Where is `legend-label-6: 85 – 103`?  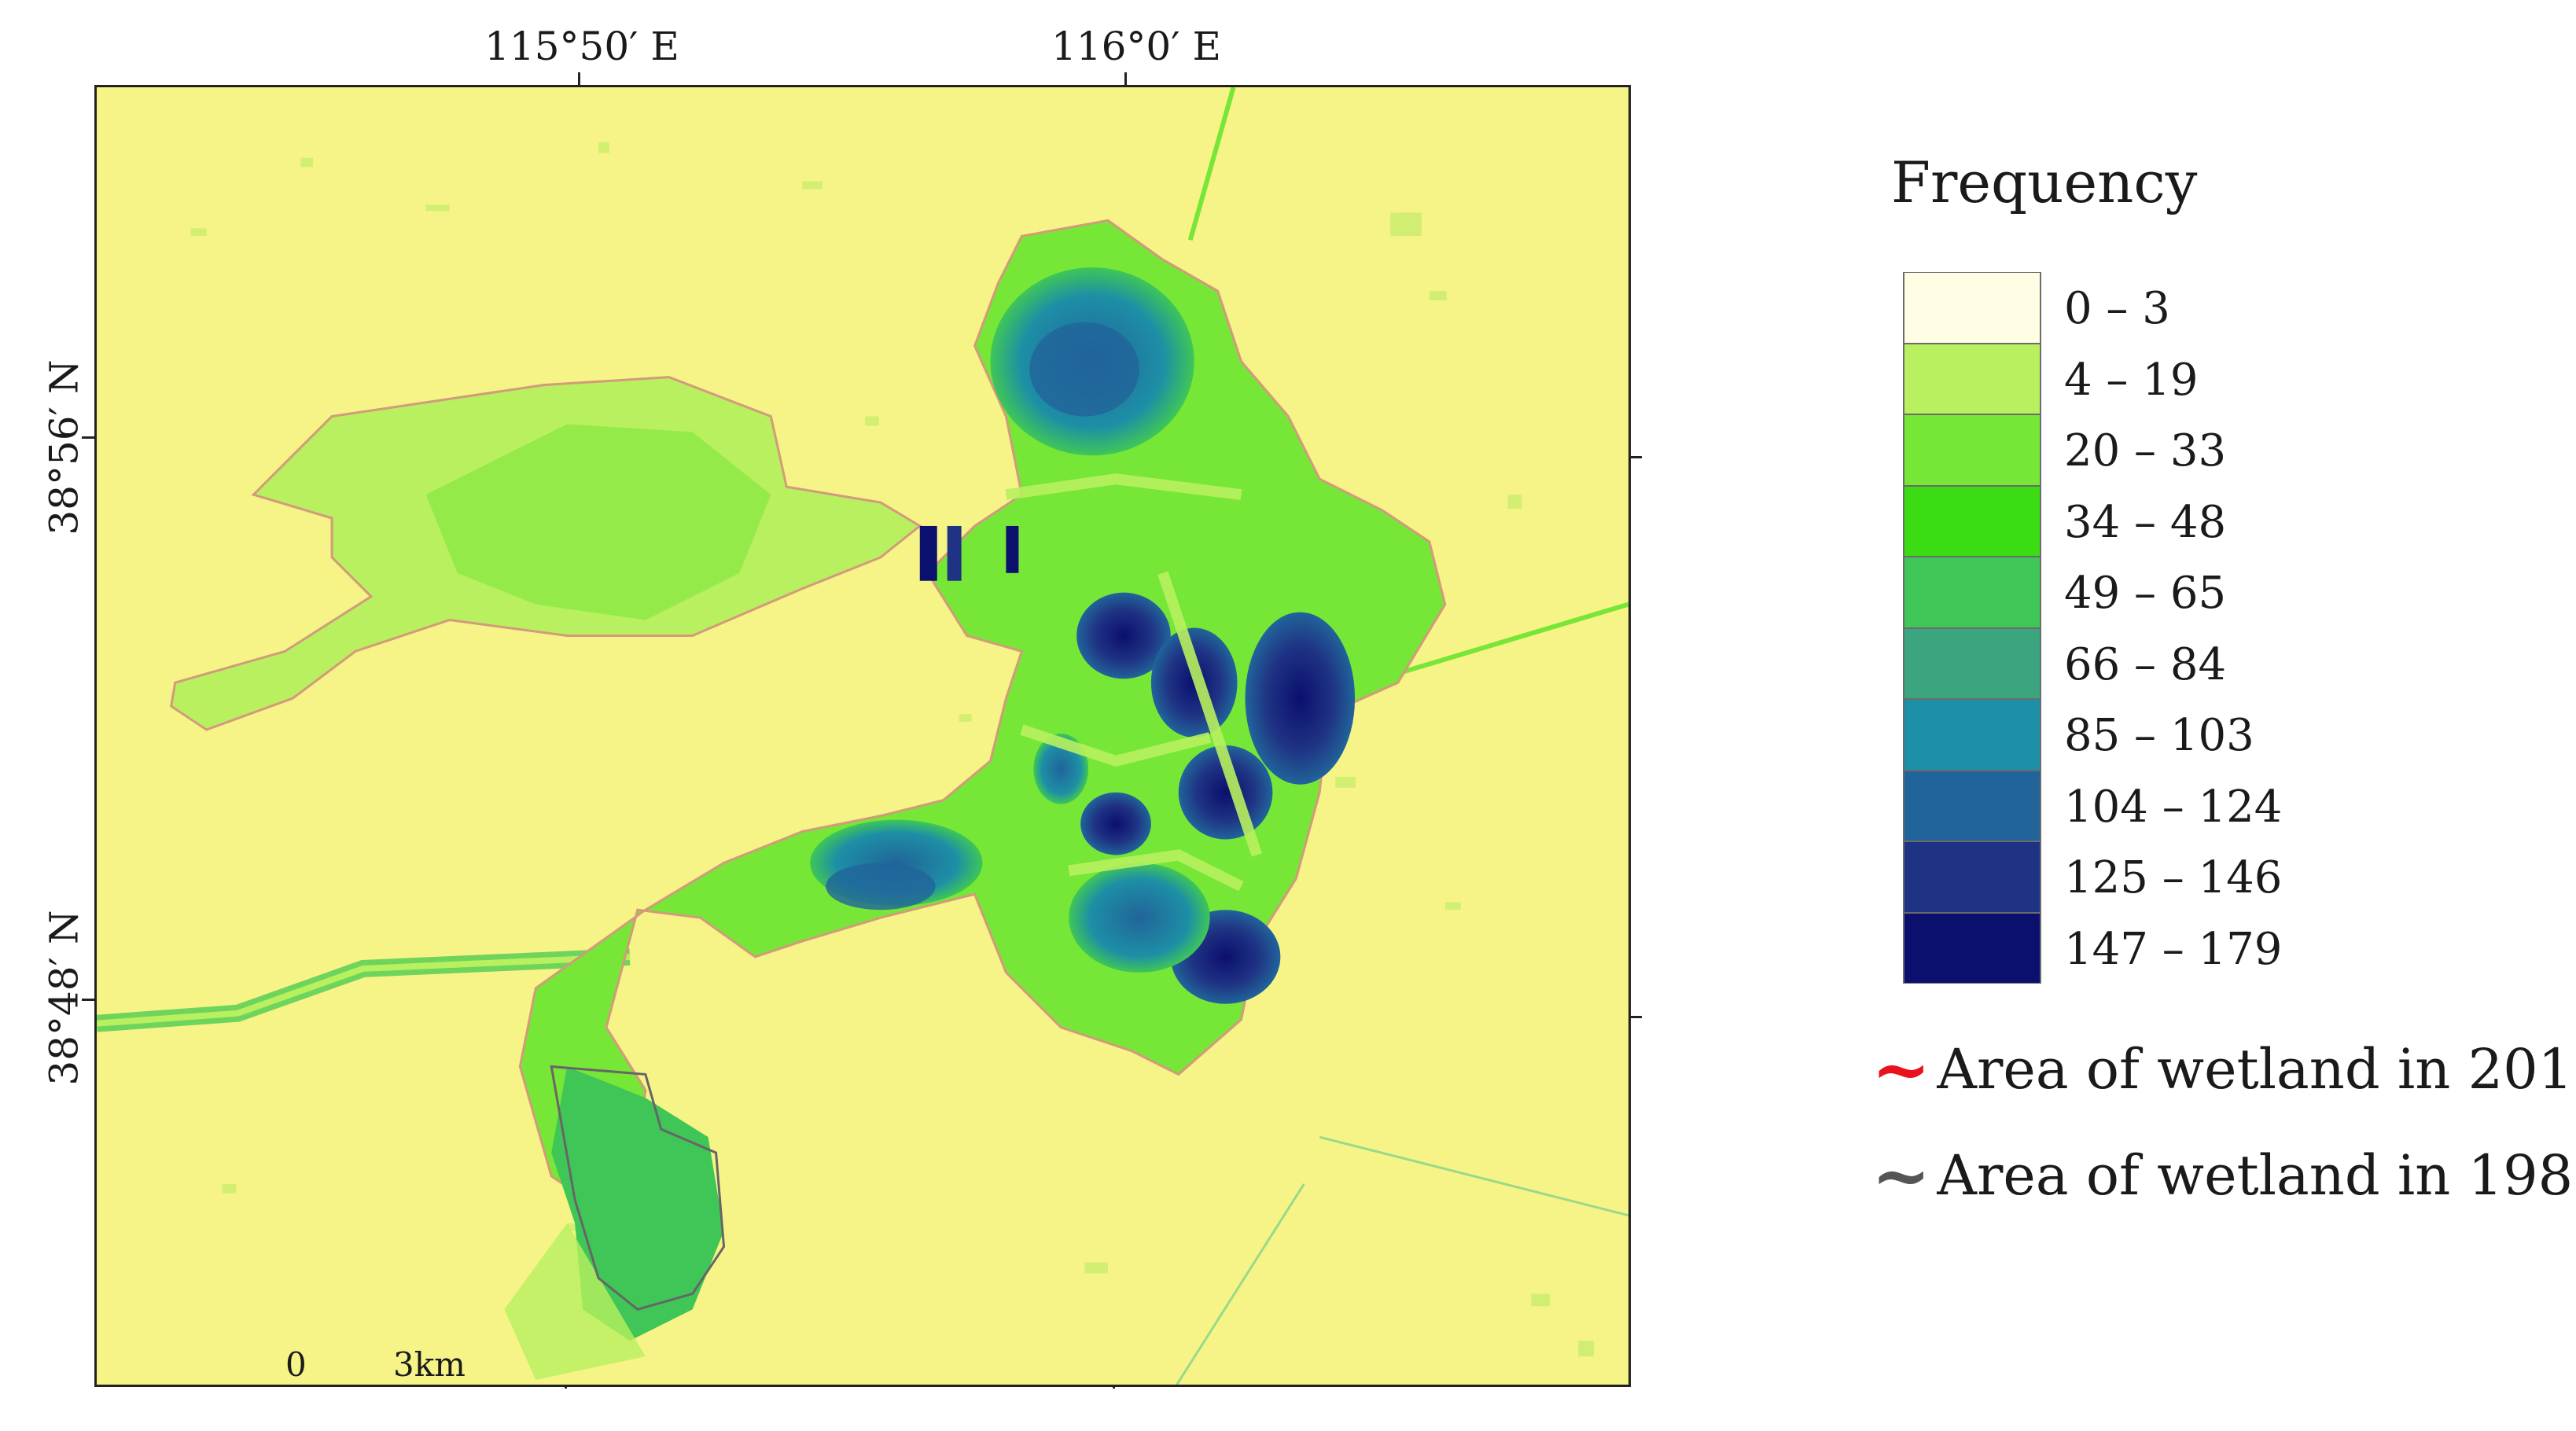
legend-label-6: 85 – 103 is located at coordinates (2159, 735).